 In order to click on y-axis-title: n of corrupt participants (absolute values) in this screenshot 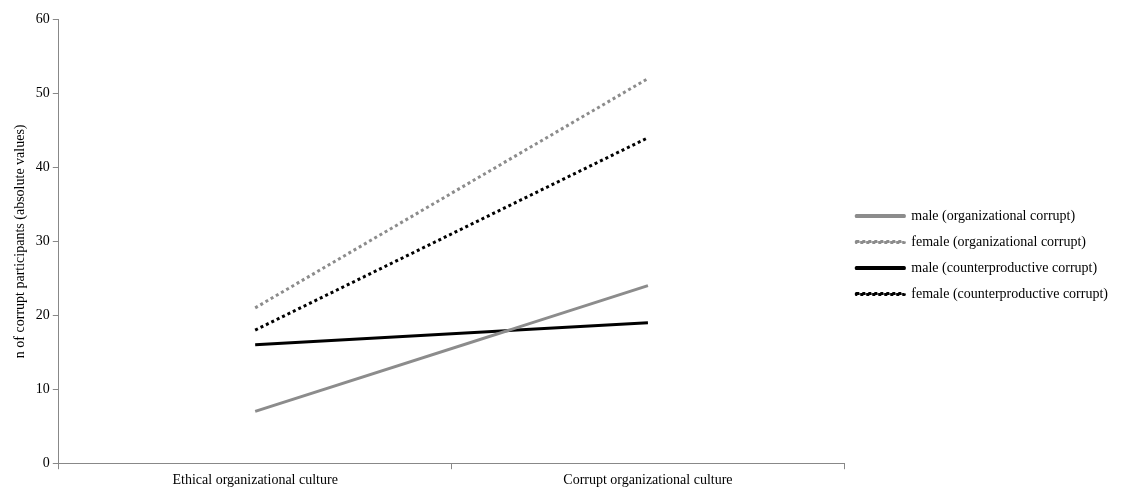, I will do `click(20, 241)`.